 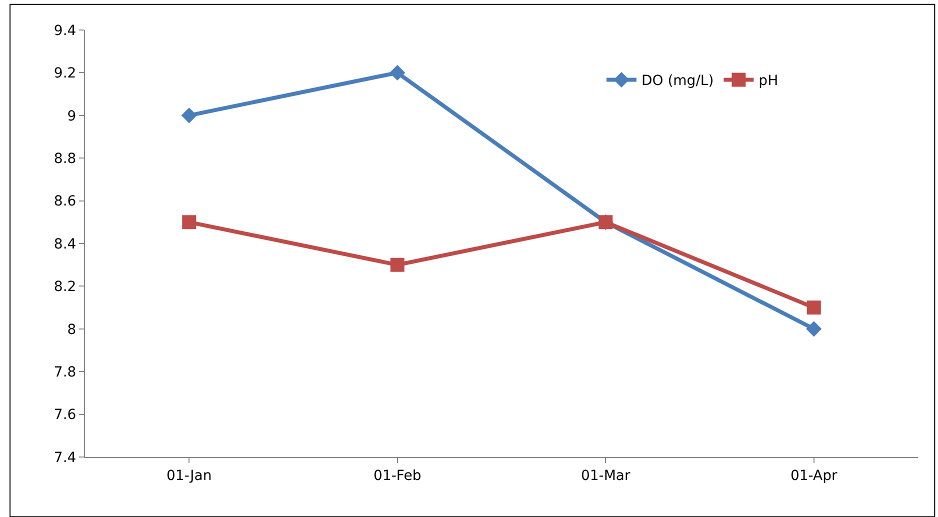 What do you see at coordinates (65, 287) in the screenshot?
I see `y-tick-label: 8.2` at bounding box center [65, 287].